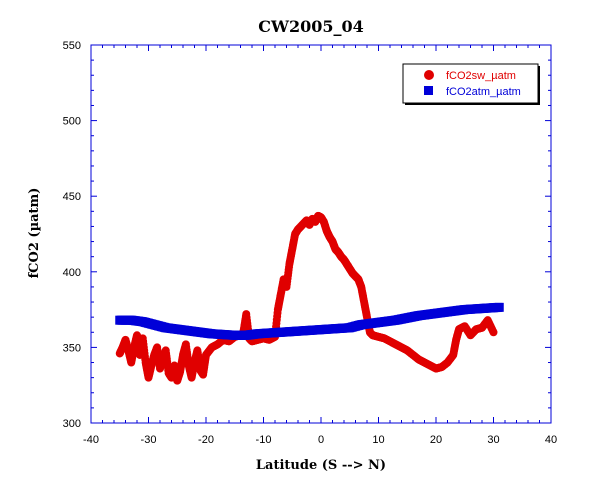 This screenshot has width=598, height=490. Describe the element at coordinates (72, 122) in the screenshot. I see `y-tick-label: 500` at that location.